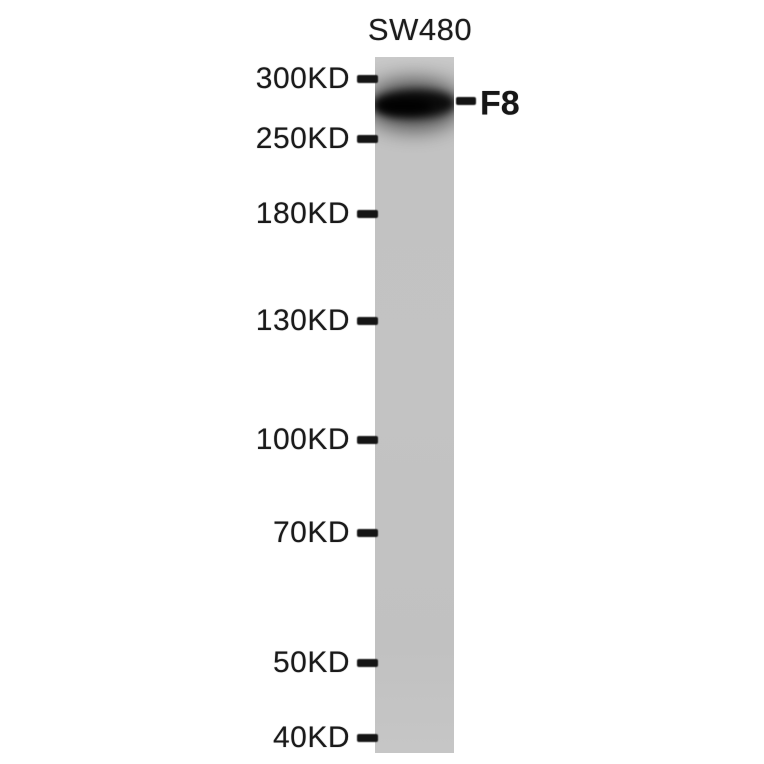 The height and width of the screenshot is (764, 764). I want to click on mw-marker-row: 100KD, so click(189, 440).